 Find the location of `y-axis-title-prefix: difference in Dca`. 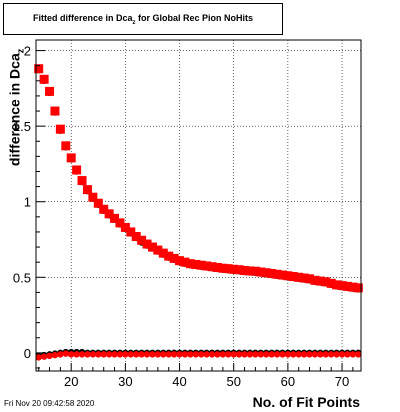

y-axis-title-prefix: difference in Dca is located at coordinates (14, 110).